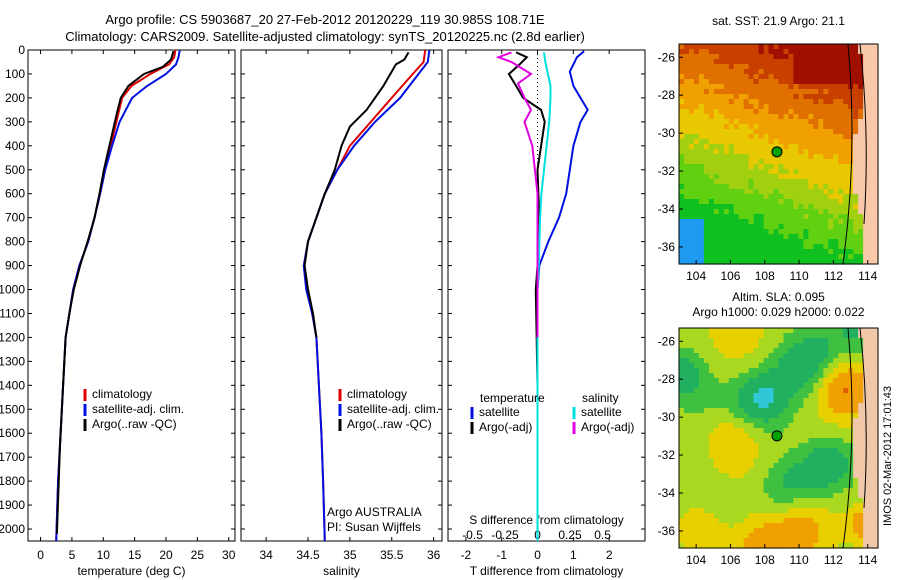 This screenshot has width=900, height=580. What do you see at coordinates (12, 481) in the screenshot?
I see `y-tick-label: 1800` at bounding box center [12, 481].